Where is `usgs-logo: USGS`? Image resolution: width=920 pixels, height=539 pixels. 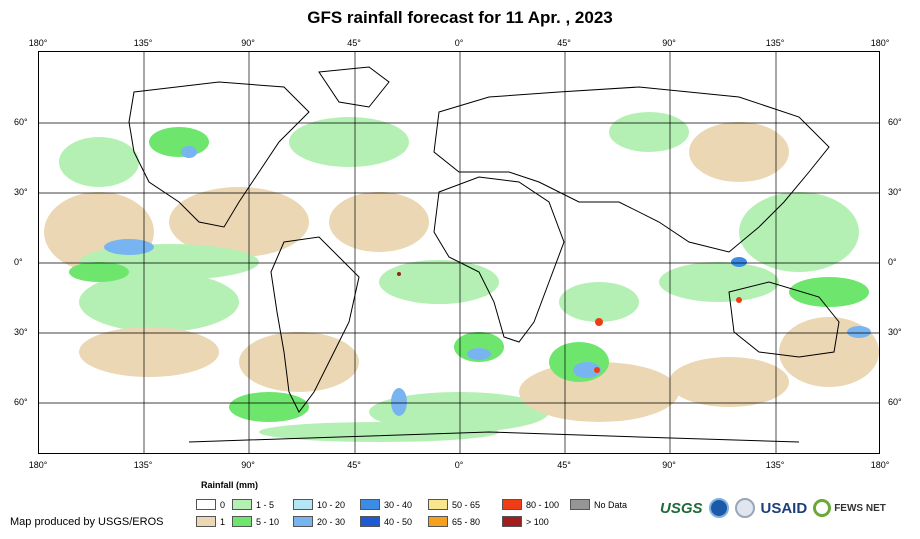 usgs-logo: USGS is located at coordinates (681, 508).